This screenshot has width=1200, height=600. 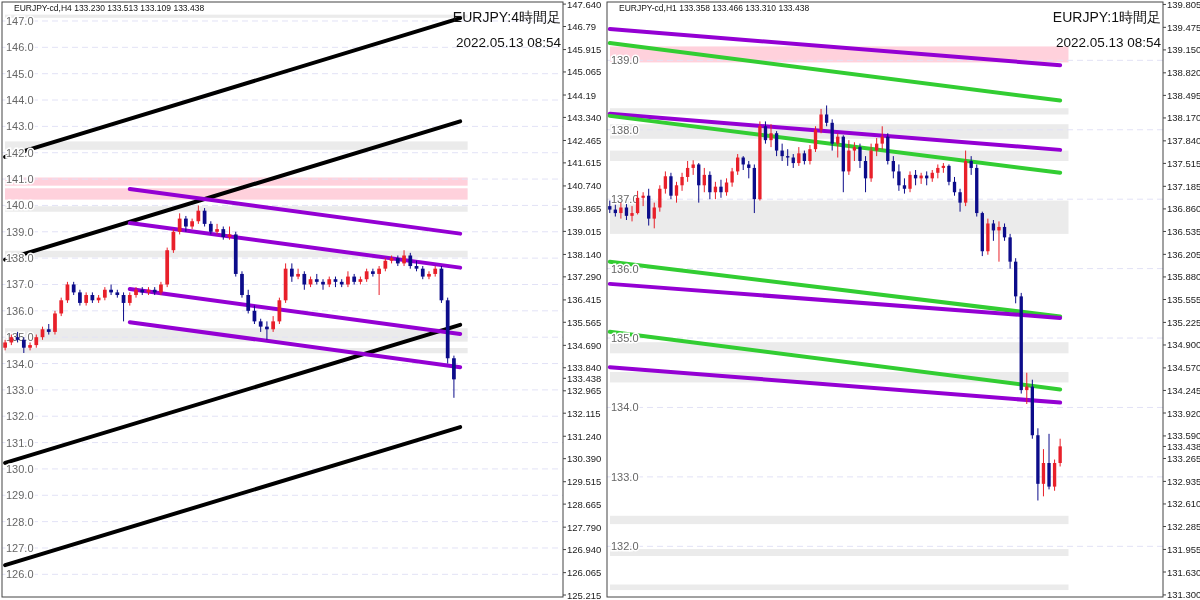 What do you see at coordinates (20, 100) in the screenshot?
I see `y-tick-label: 144.0` at bounding box center [20, 100].